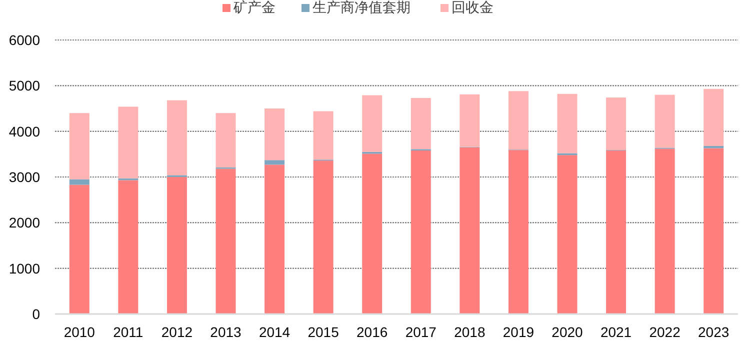 Image resolution: width=742 pixels, height=342 pixels. Describe the element at coordinates (616, 332) in the screenshot. I see `x-tick-label: 2021` at that location.